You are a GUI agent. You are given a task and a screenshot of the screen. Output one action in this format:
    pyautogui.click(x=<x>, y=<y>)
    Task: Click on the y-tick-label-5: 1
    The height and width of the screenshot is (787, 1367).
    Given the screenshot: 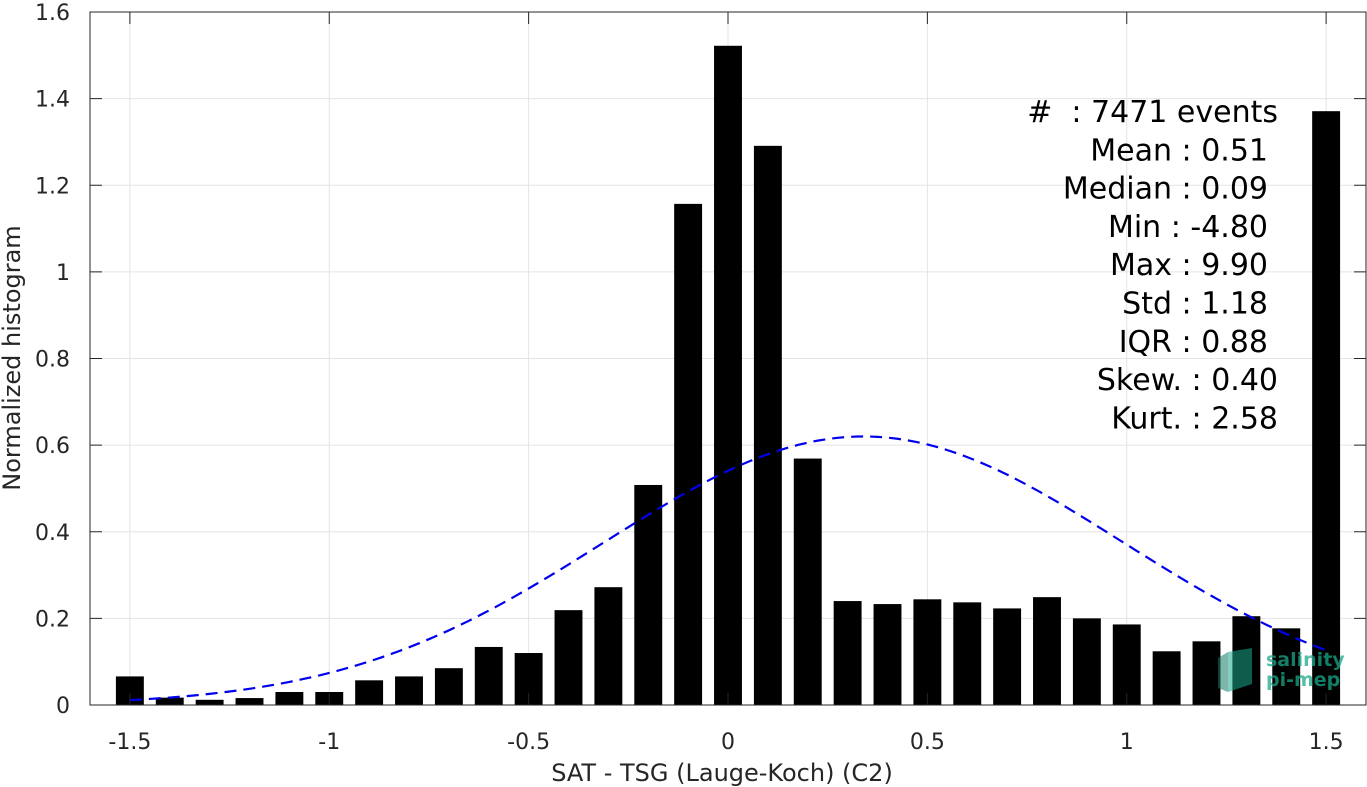 What is the action you would take?
    pyautogui.click(x=63, y=273)
    